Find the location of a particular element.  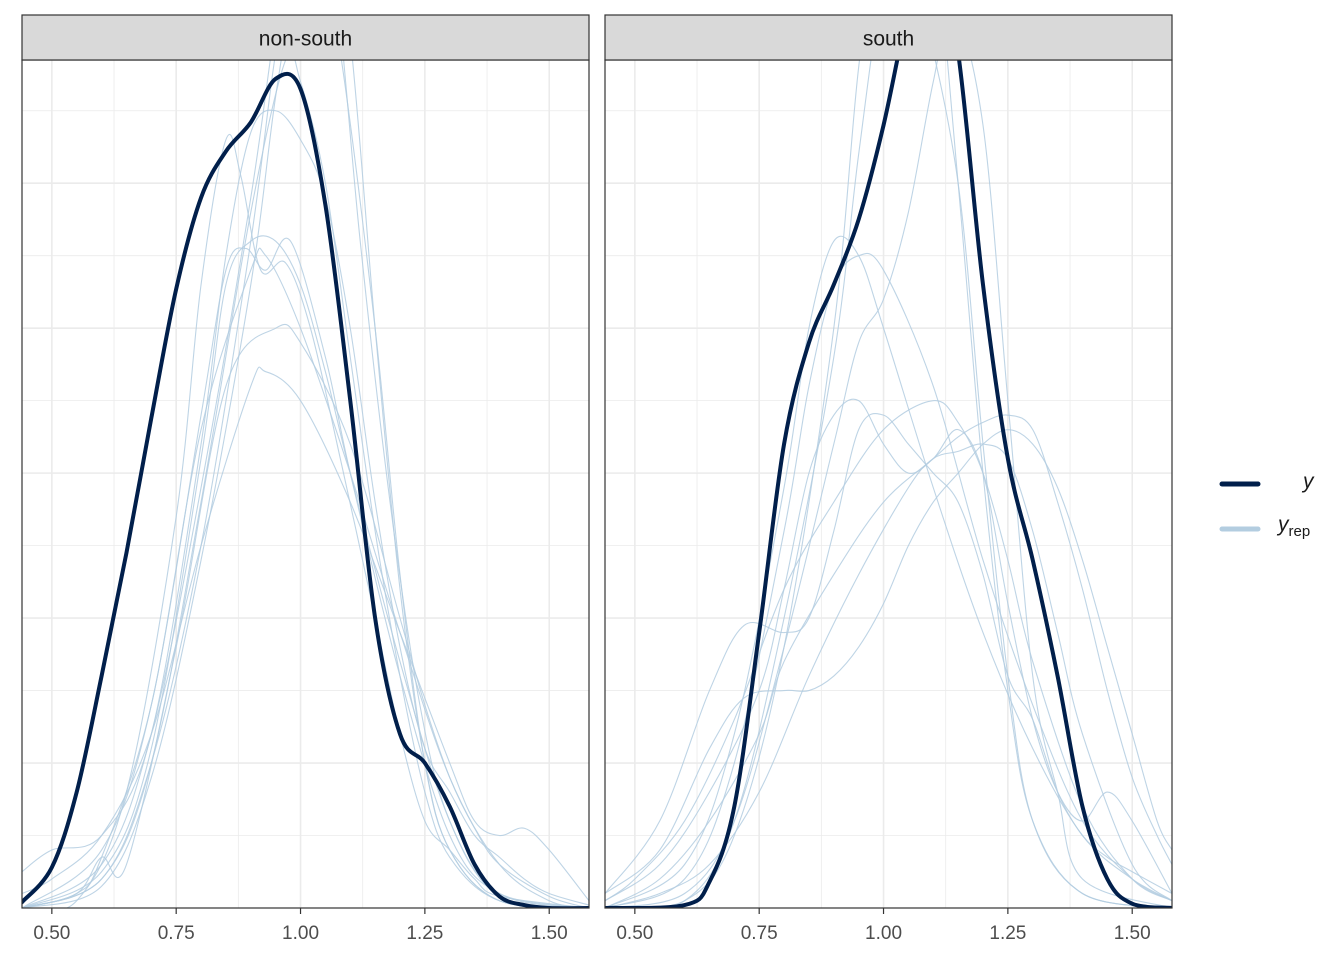

facet-strip-label: non-south is located at coordinates (305, 39).